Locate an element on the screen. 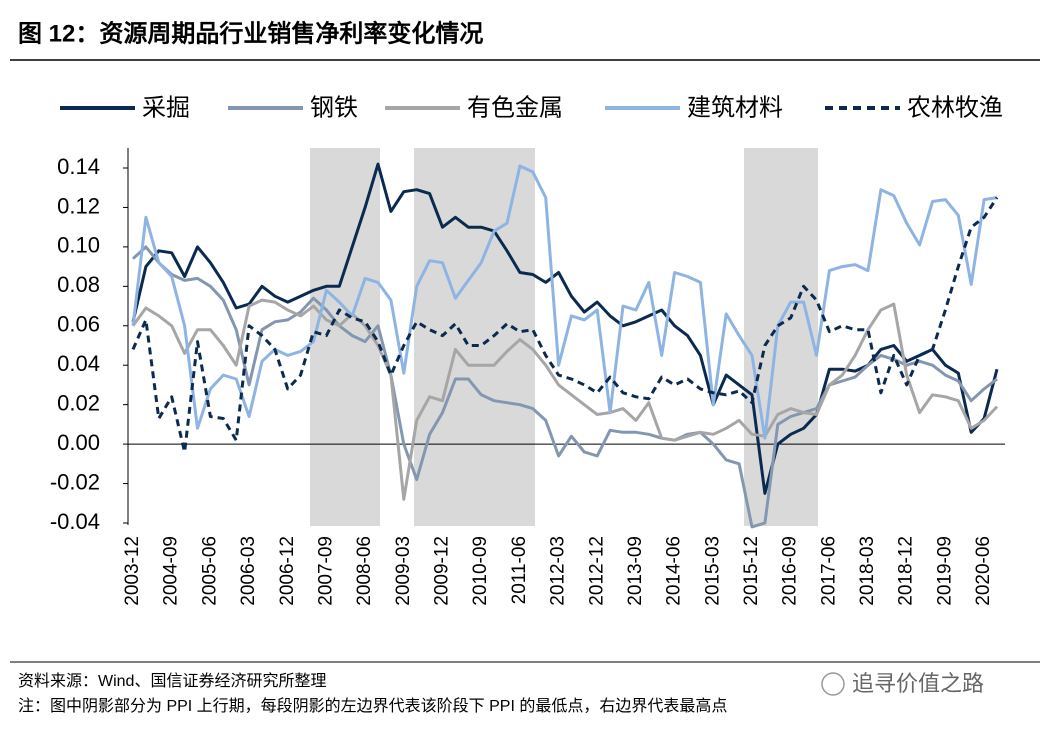 This screenshot has height=730, width=1047. y-tick-label: 0.06 is located at coordinates (78, 324).